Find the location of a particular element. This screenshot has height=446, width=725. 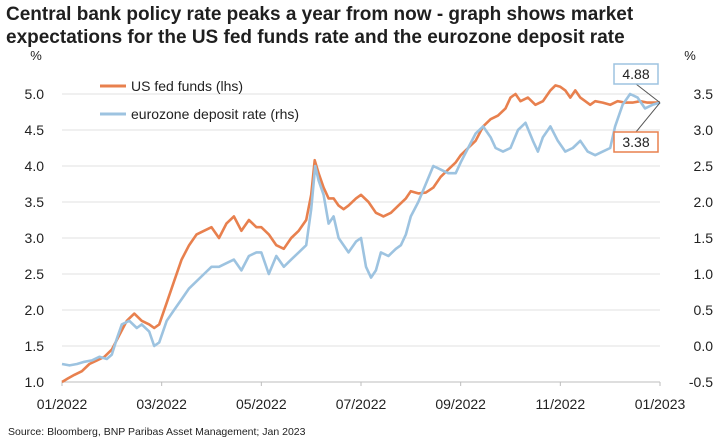

y-right-tick-label: 1.0 is located at coordinates (704, 274).